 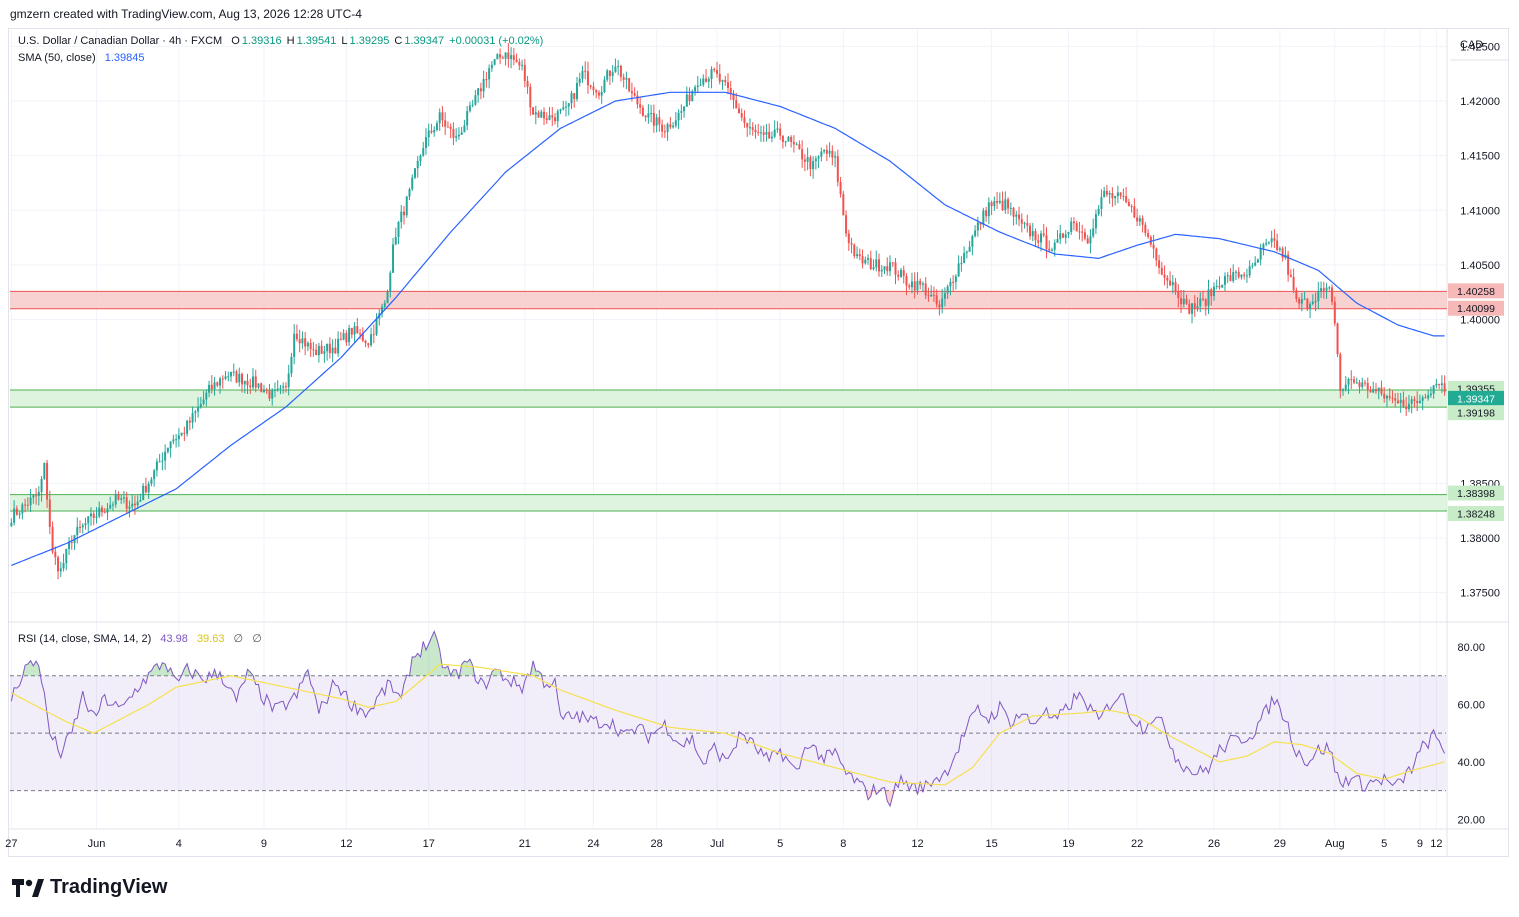 What do you see at coordinates (1214, 844) in the screenshot?
I see `time-tick-label: 26` at bounding box center [1214, 844].